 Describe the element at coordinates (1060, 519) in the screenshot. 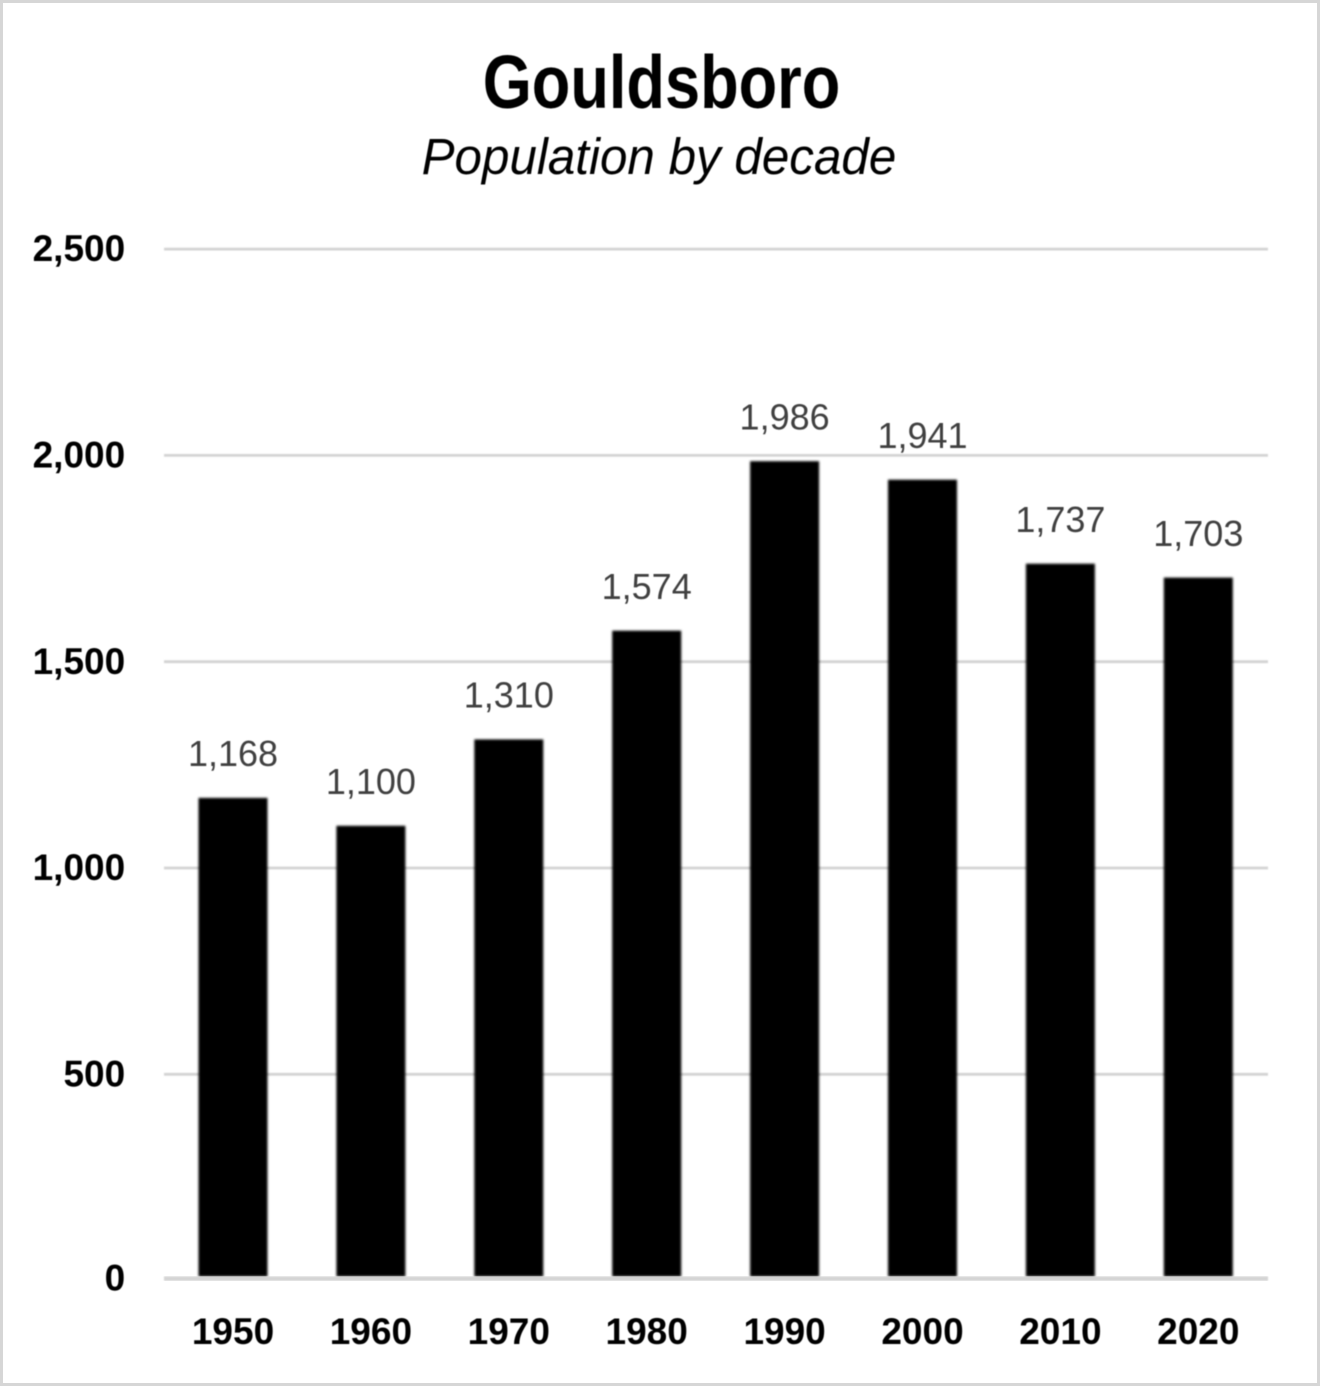

I see `svg-text: 1,737` at that location.